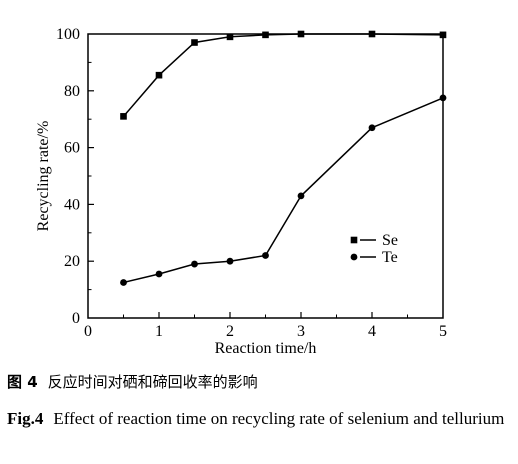 The image size is (518, 464). I want to click on caption-chinese-number: 图 4, so click(22, 382).